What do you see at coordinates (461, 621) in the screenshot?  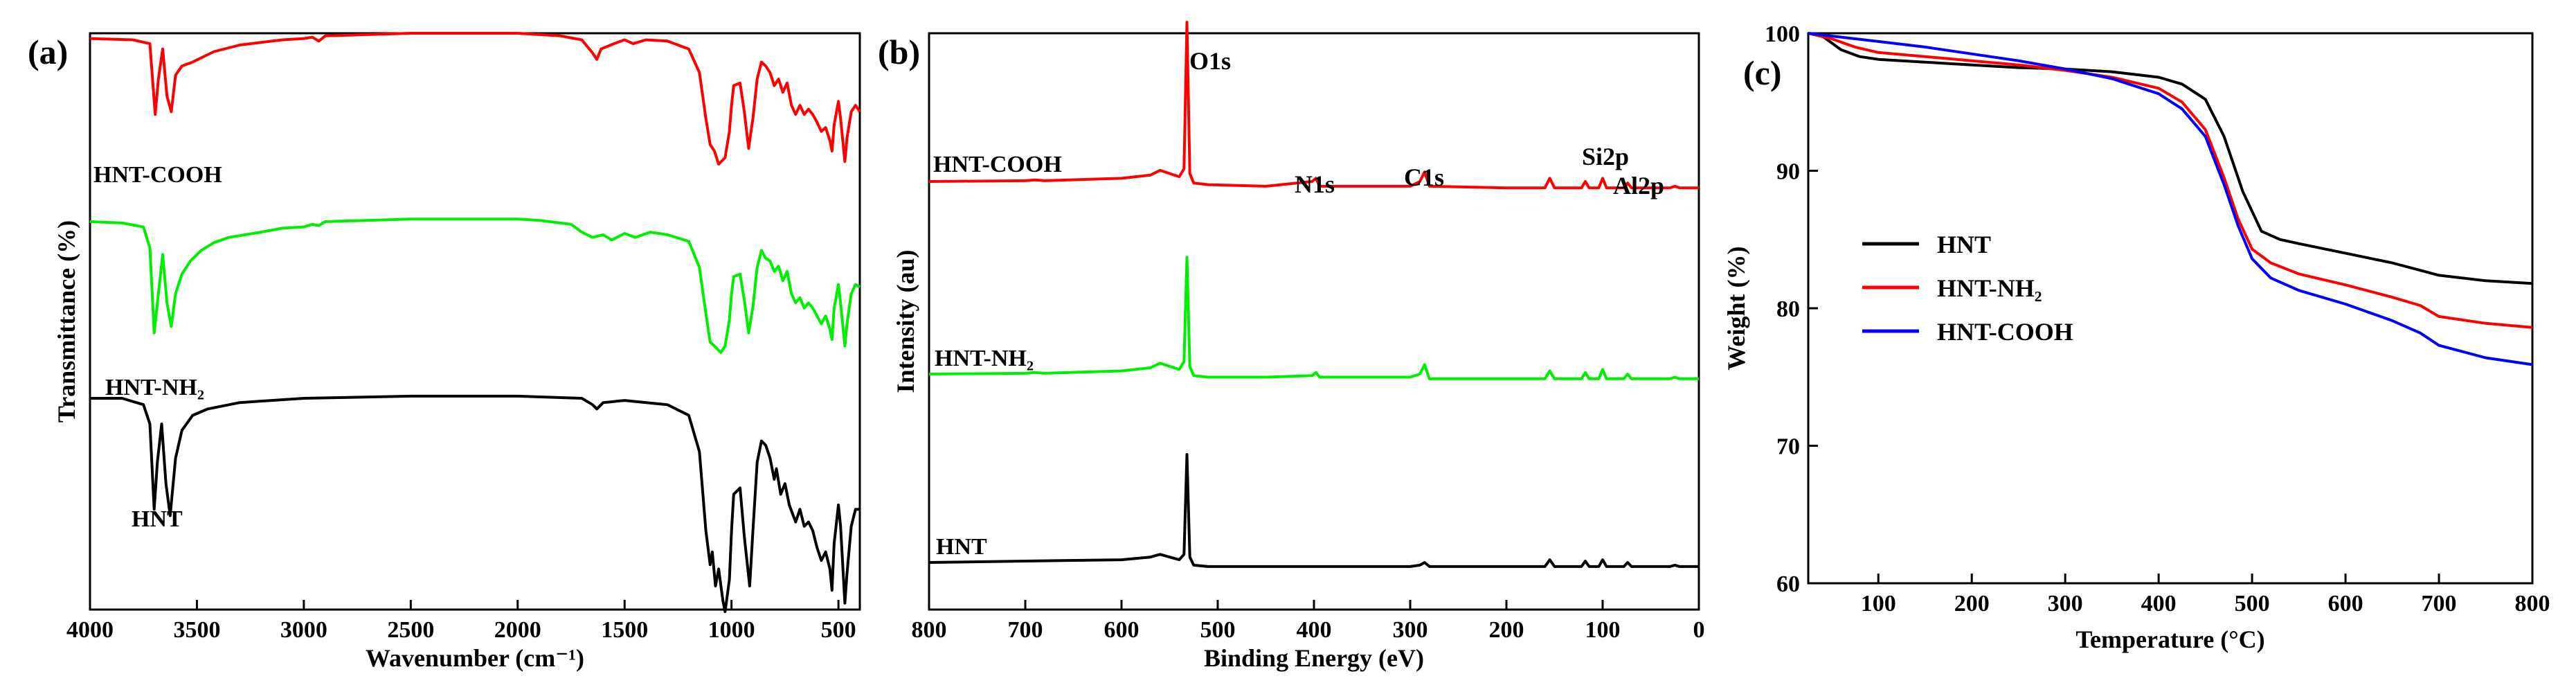 I see `panel-a-ticks: 4000 3500 3000 2500 2000 1500 1000 500` at bounding box center [461, 621].